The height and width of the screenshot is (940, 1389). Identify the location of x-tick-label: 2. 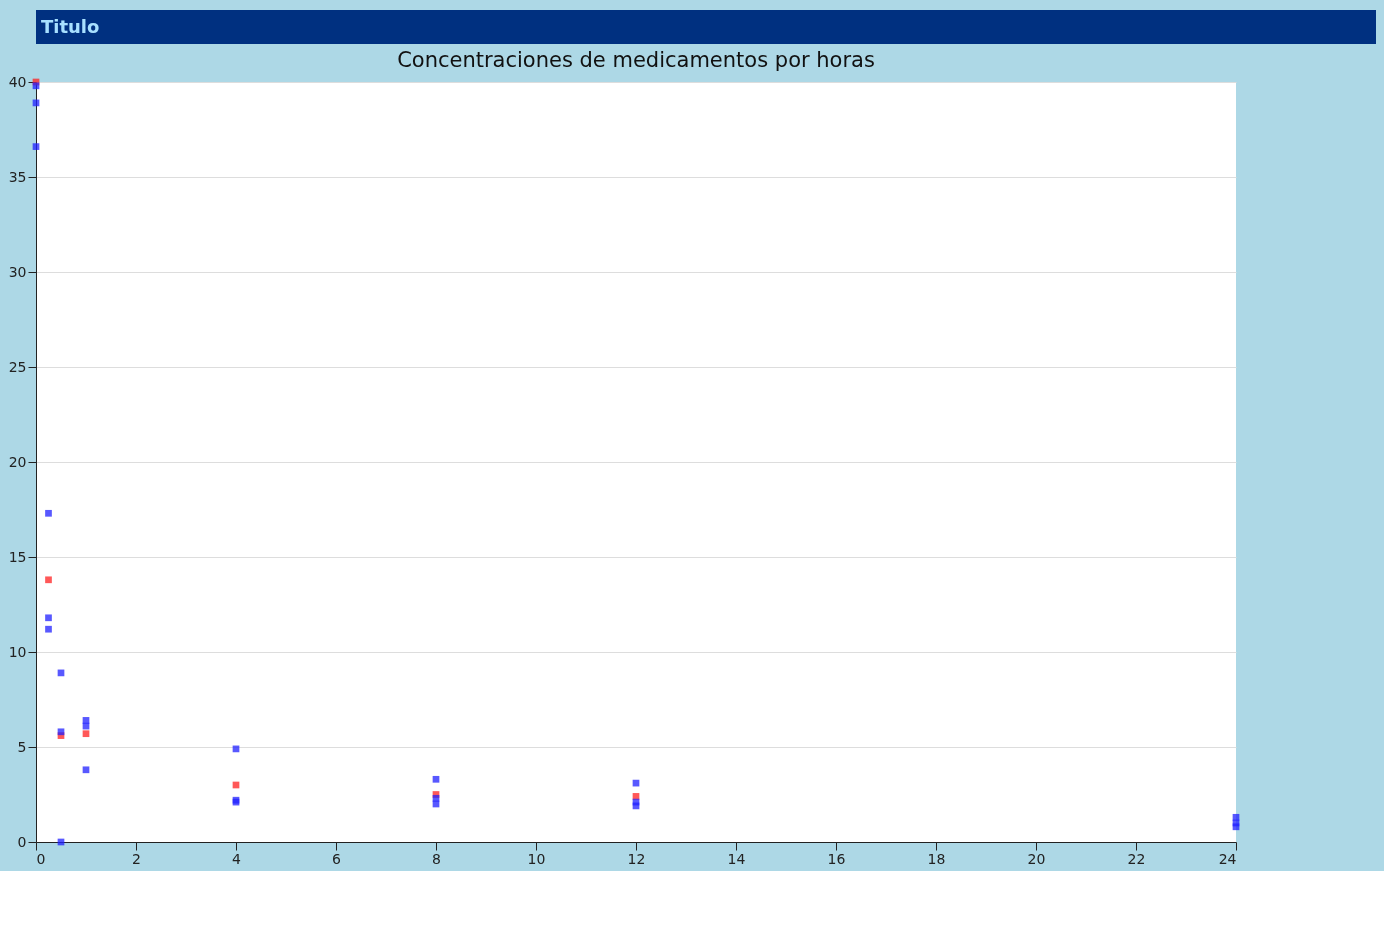
(136, 858).